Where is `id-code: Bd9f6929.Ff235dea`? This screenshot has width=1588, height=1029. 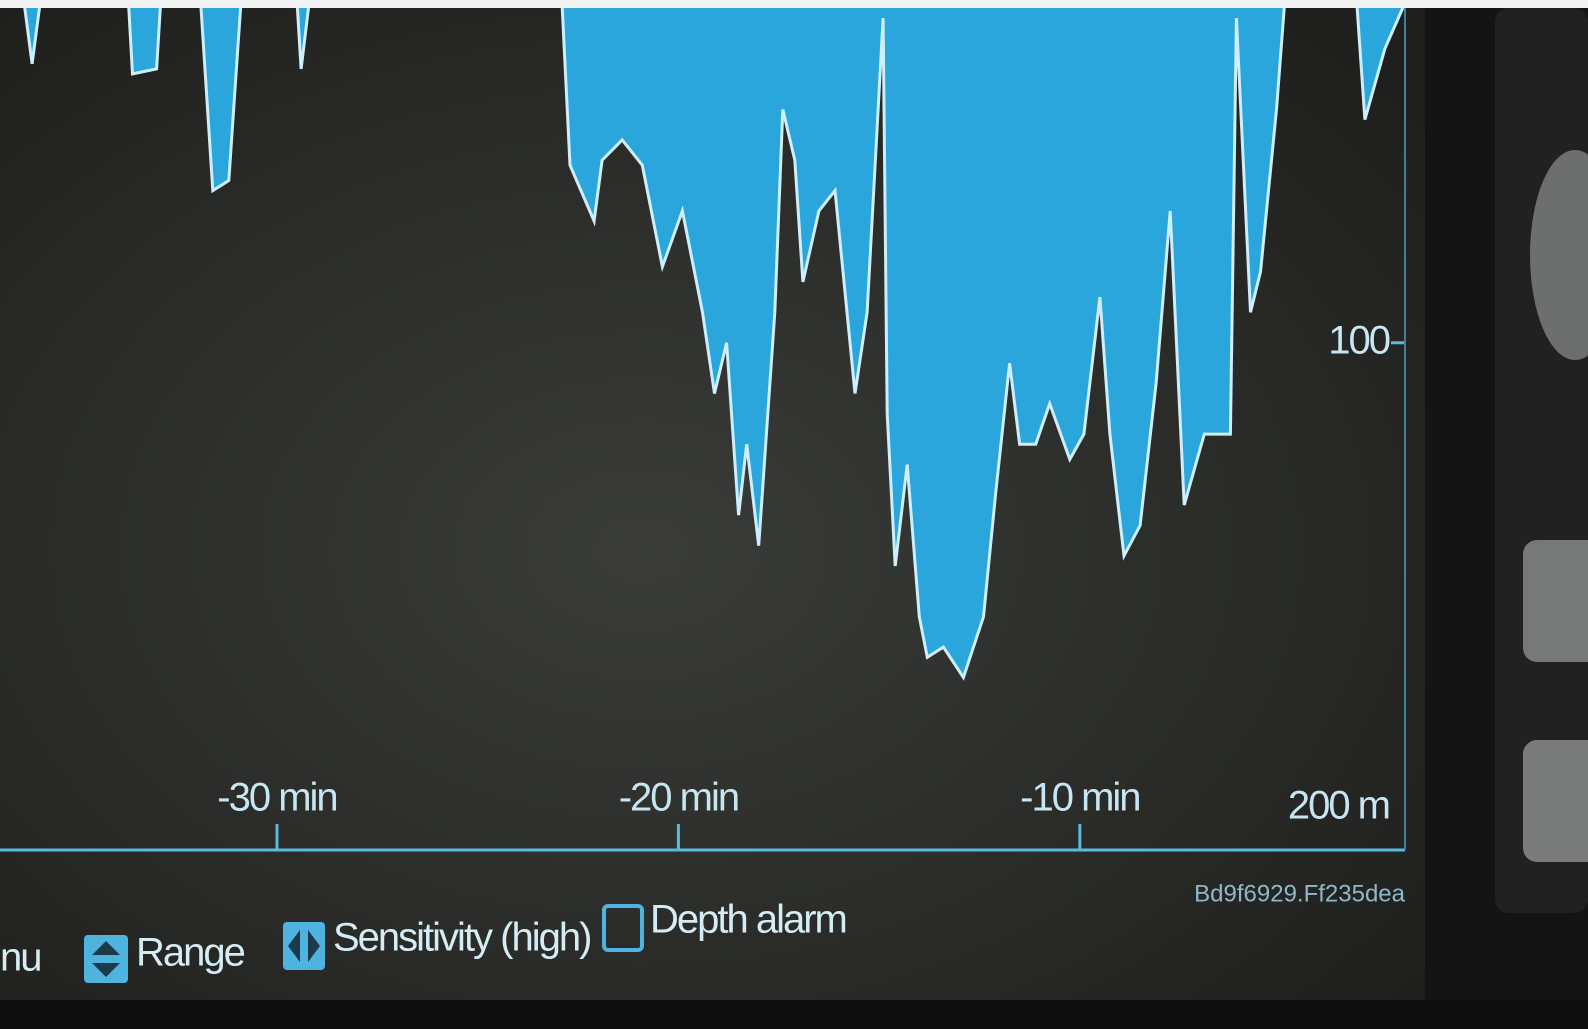 id-code: Bd9f6929.Ff235dea is located at coordinates (1299, 893).